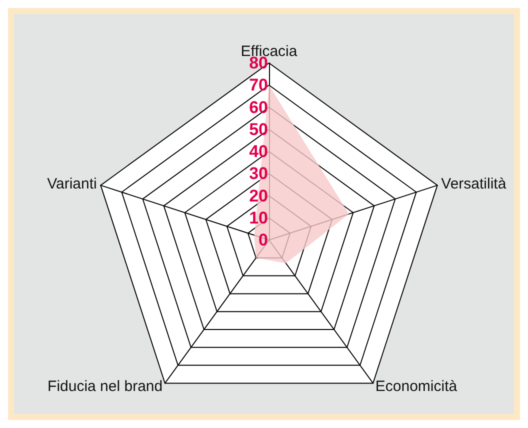 The height and width of the screenshot is (428, 528). I want to click on spoke-label: Varianti, so click(72, 184).